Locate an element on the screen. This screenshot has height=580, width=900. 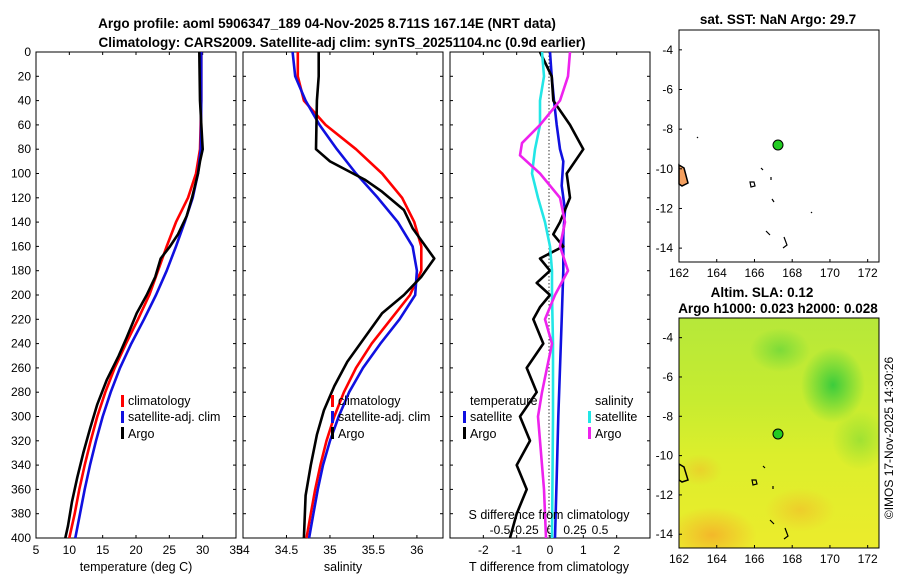
legend-argo-label: Argo is located at coordinates (141, 434).